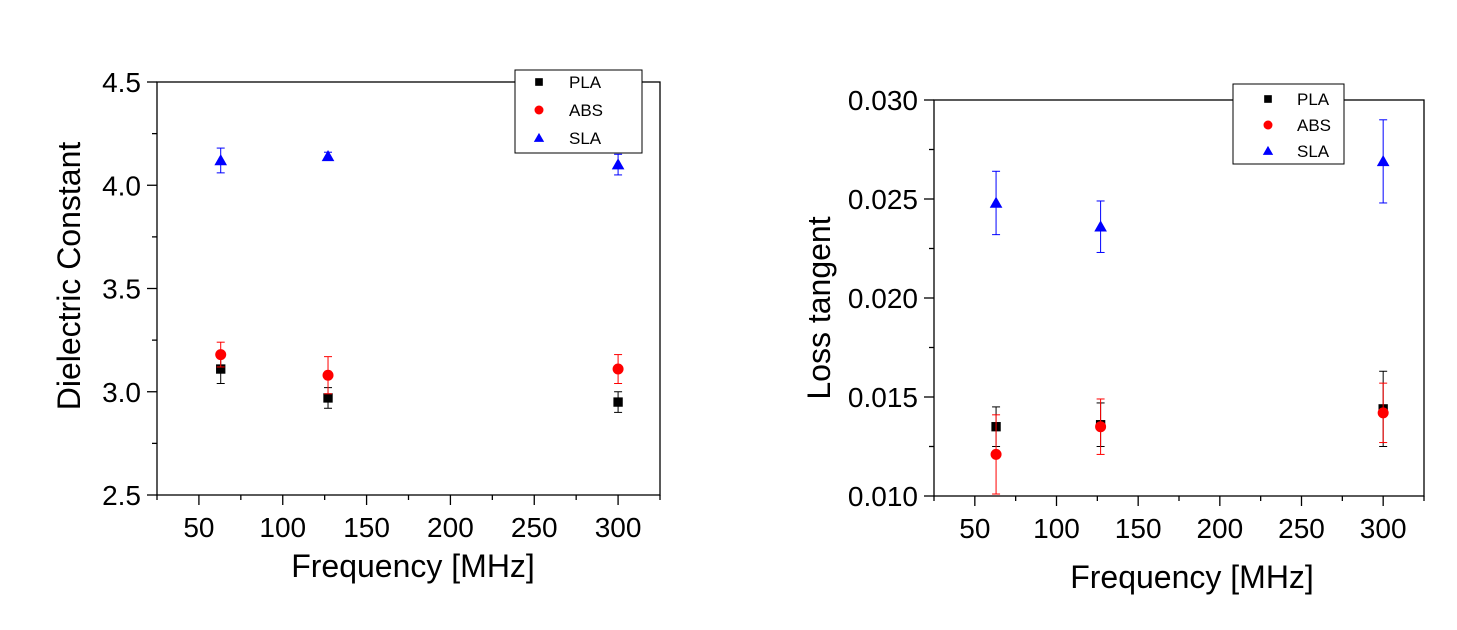  What do you see at coordinates (121, 82) in the screenshot?
I see `y-tick-label: 4.5` at bounding box center [121, 82].